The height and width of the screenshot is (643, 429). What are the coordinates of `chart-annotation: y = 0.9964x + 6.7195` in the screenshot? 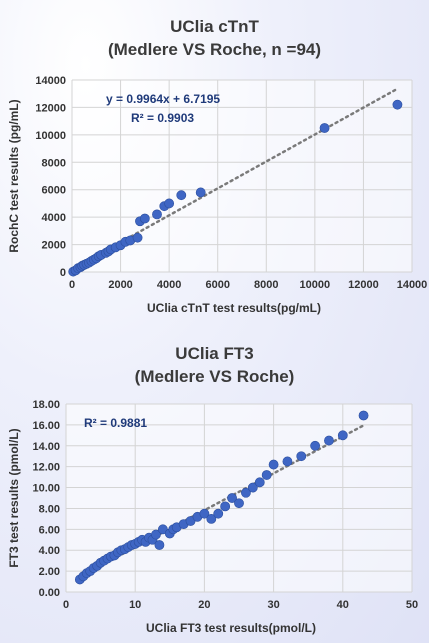 It's located at (163, 99).